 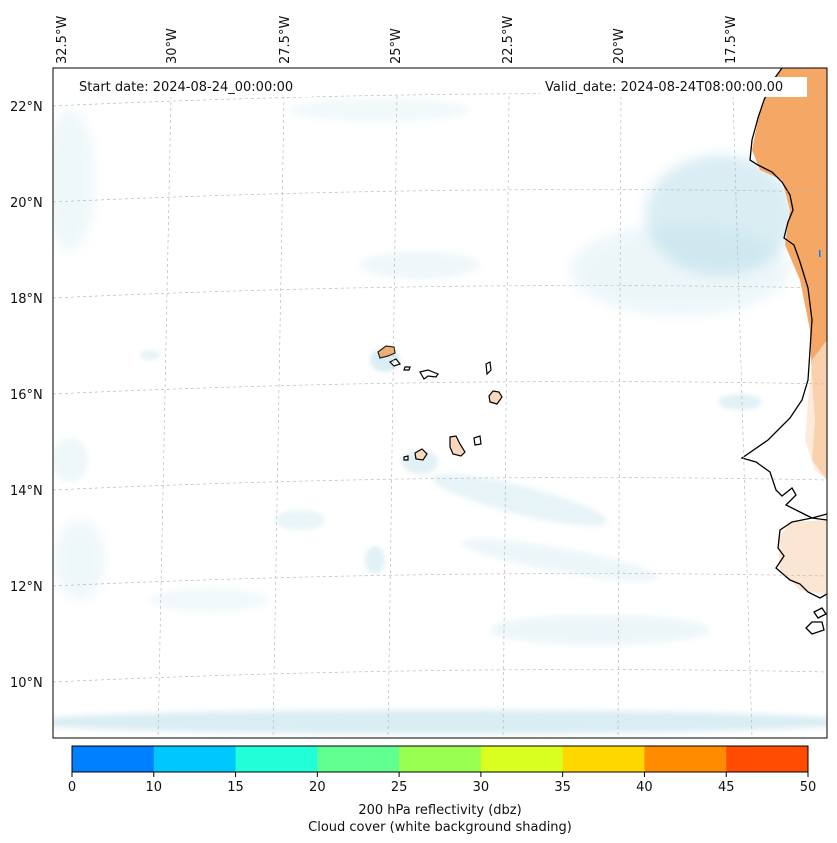 What do you see at coordinates (742, 416) in the screenshot?
I see `gridline-lon-17-5w` at bounding box center [742, 416].